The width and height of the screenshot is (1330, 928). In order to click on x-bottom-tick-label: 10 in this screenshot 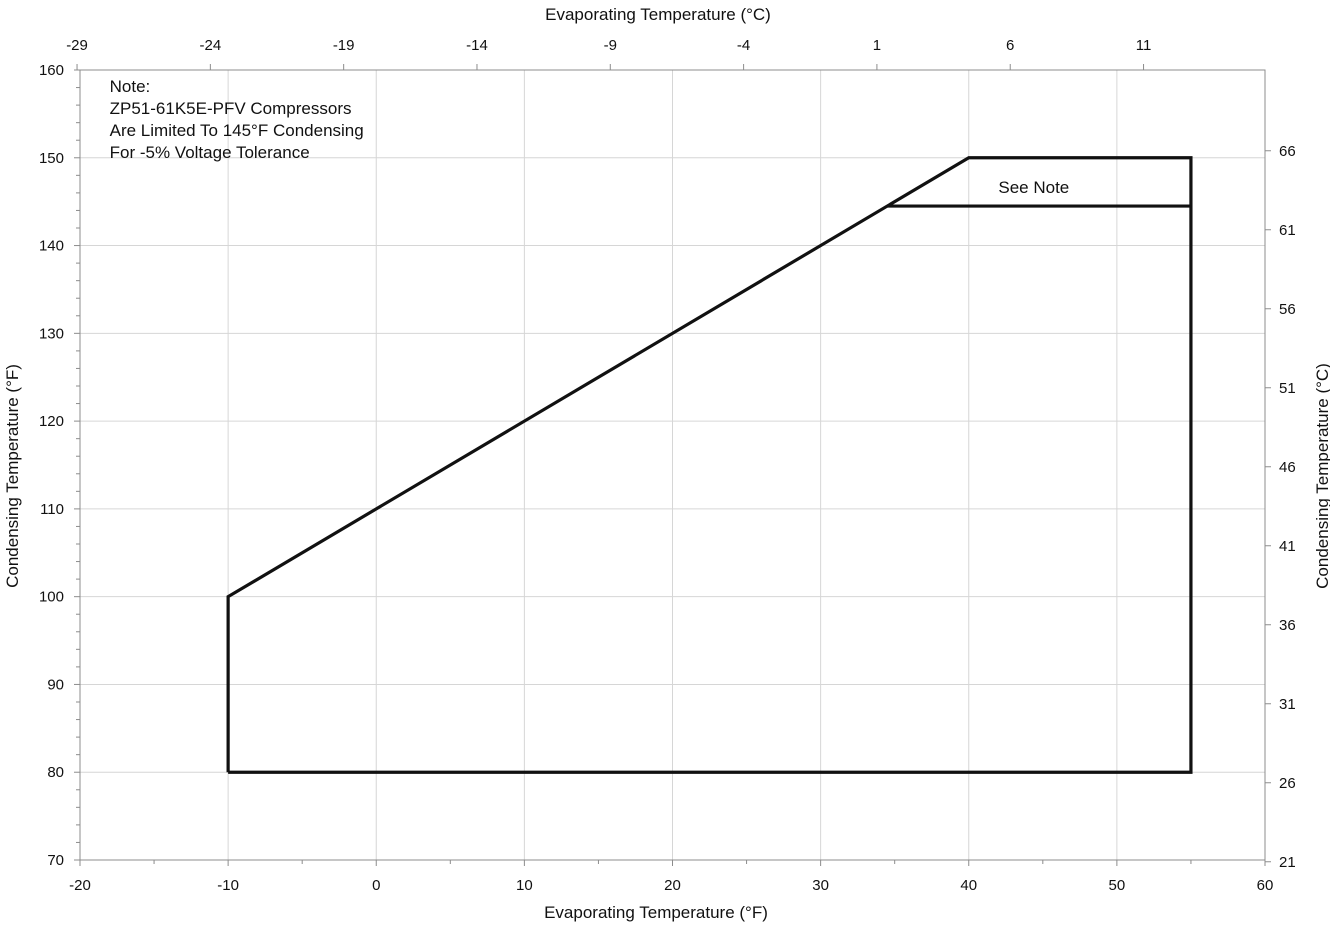, I will do `click(524, 885)`.